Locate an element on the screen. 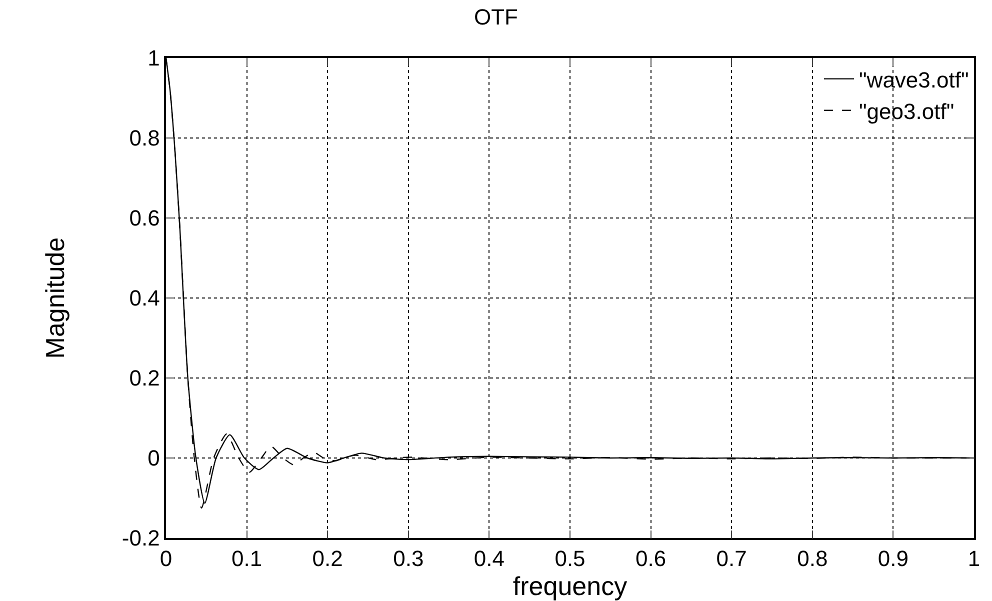 The width and height of the screenshot is (992, 601). y-axis-title: Magnitude is located at coordinates (55, 298).